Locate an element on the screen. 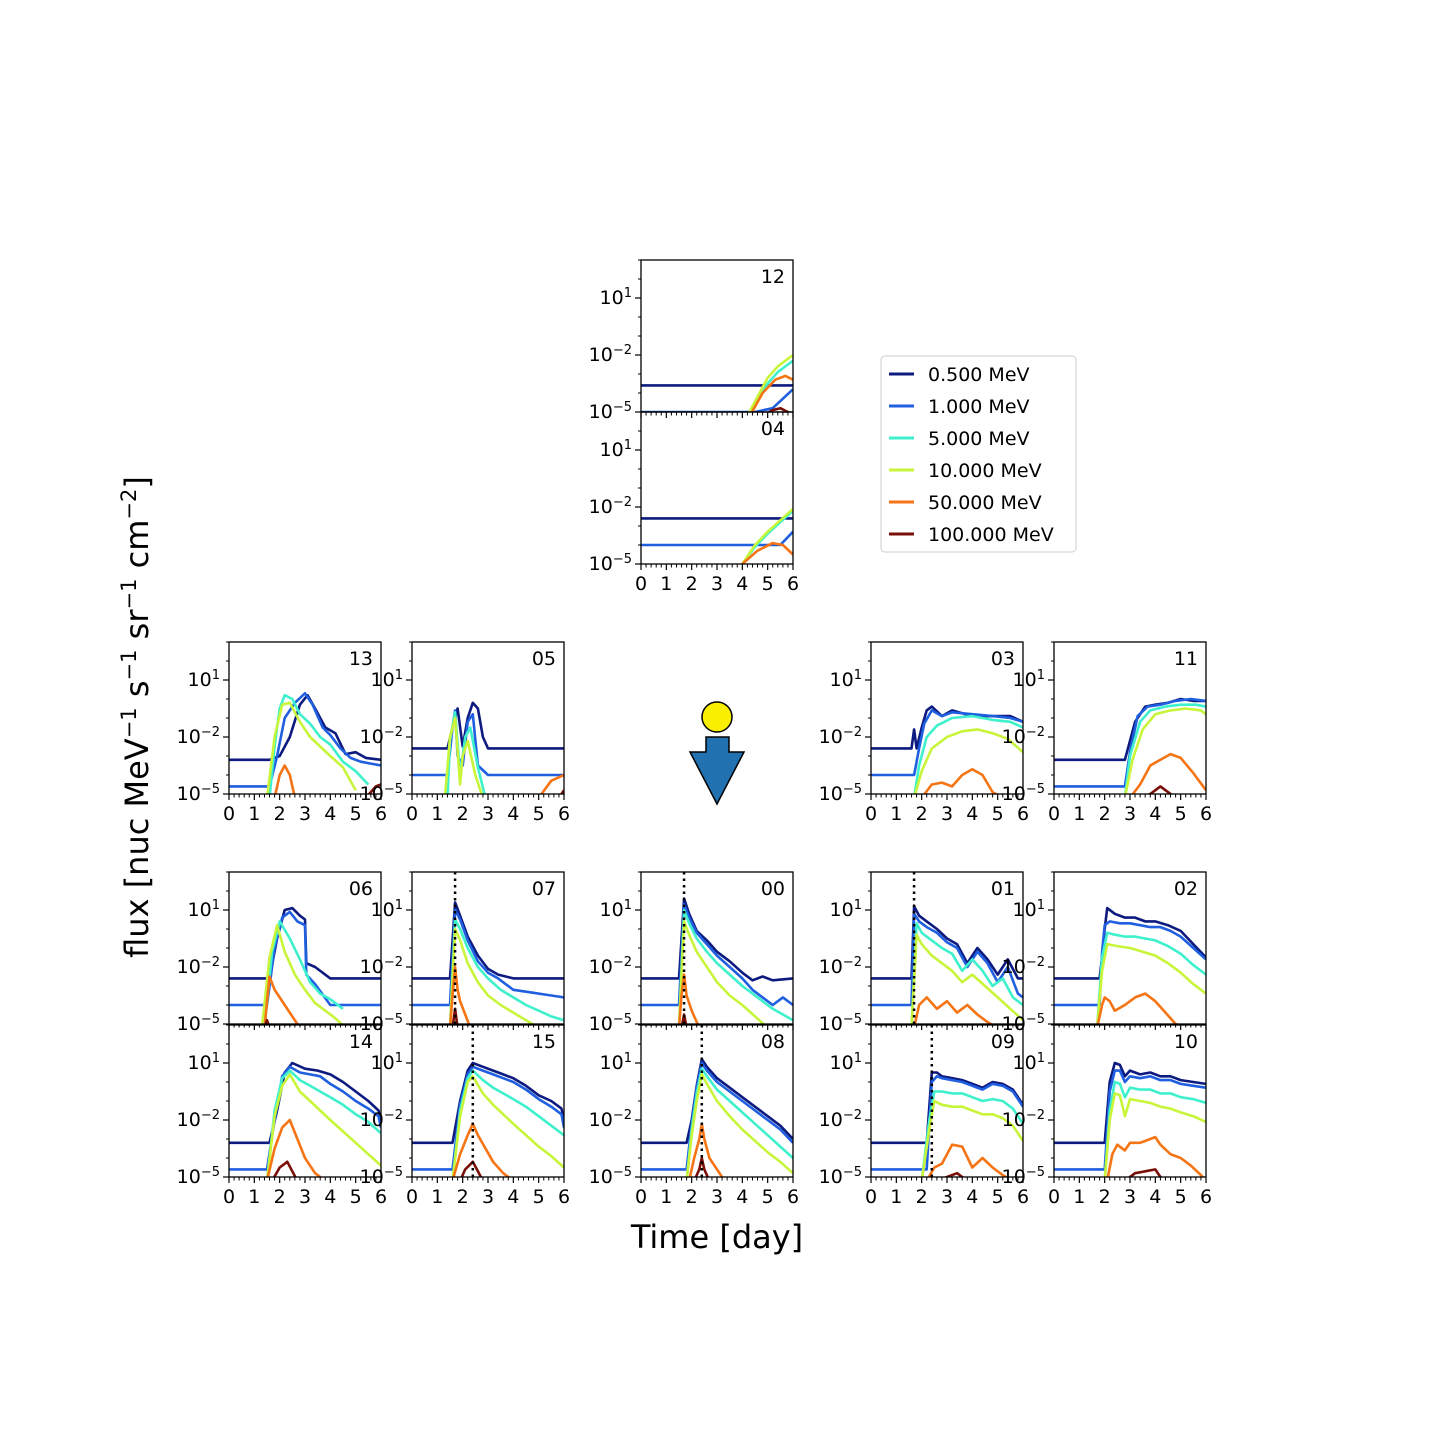 Image resolution: width=1435 pixels, height=1435 pixels. observer-icon is located at coordinates (717, 753).